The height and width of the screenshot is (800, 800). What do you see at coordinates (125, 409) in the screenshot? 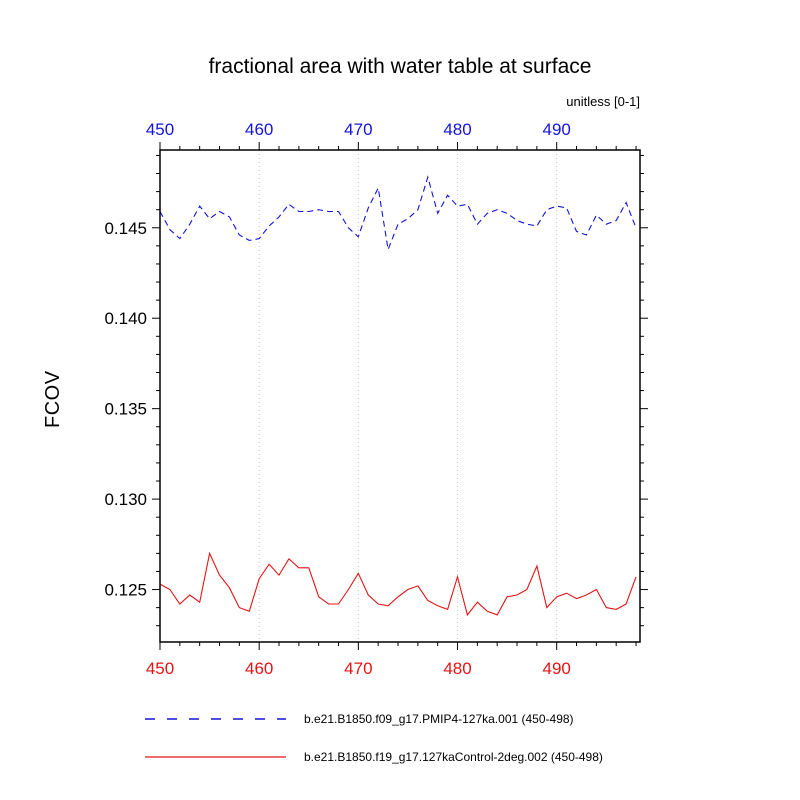
I see `y-tick-label: 0.135` at bounding box center [125, 409].